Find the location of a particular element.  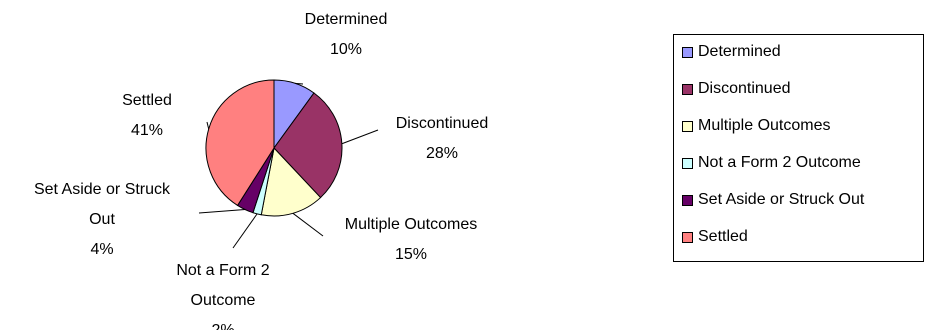

data-label: Set Aside or Struck Out 4% is located at coordinates (102, 219).